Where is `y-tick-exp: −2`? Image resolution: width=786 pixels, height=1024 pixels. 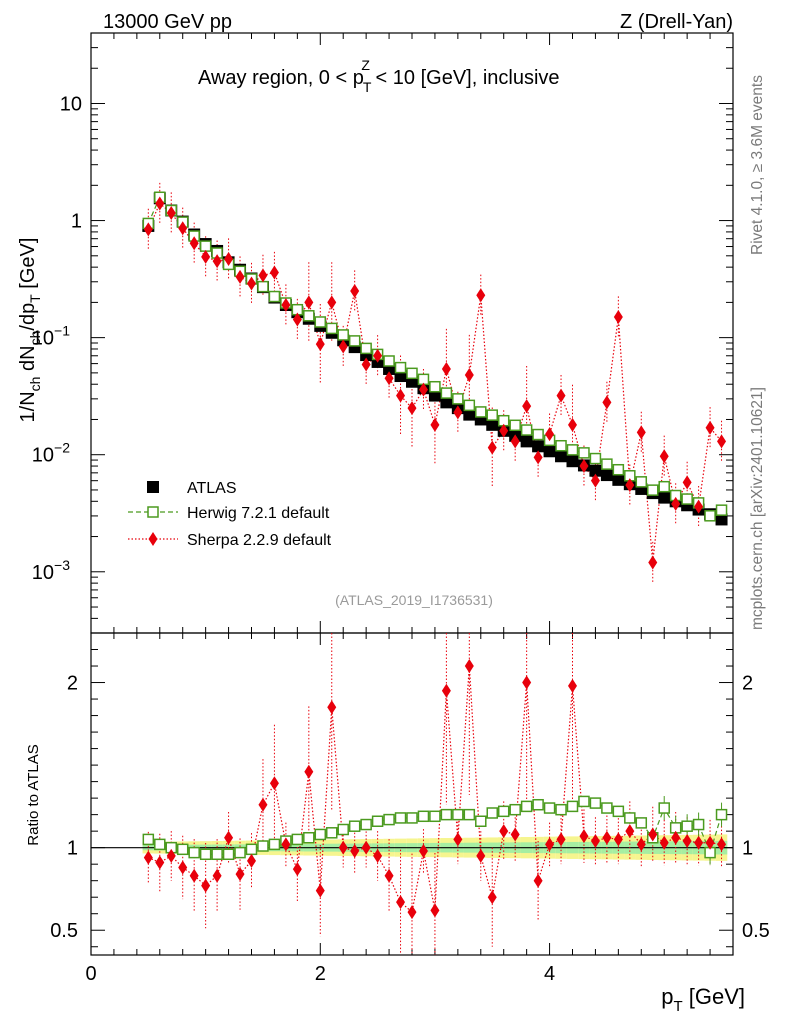
y-tick-exp: −2 is located at coordinates (62, 448).